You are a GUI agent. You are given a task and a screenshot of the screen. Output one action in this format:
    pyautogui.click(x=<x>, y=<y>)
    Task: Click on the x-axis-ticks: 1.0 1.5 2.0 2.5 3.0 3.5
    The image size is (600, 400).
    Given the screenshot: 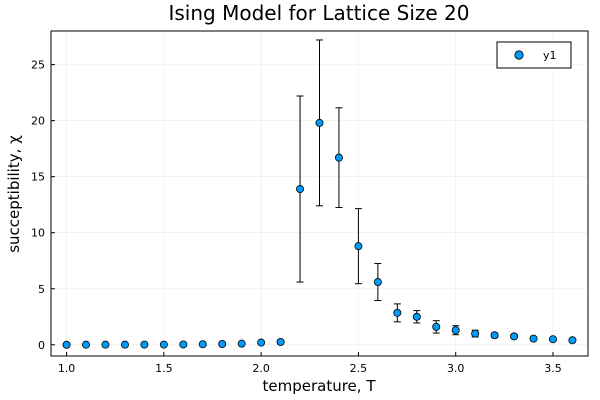 What is the action you would take?
    pyautogui.click(x=310, y=363)
    